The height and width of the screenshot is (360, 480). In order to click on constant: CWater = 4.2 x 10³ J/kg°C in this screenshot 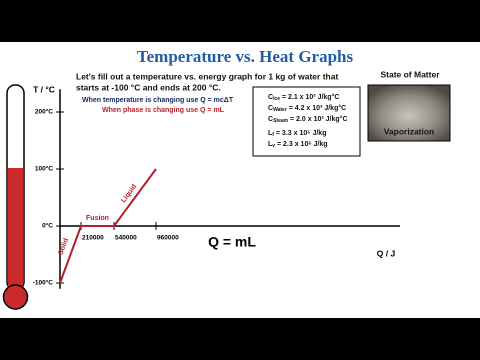, I will do `click(307, 108)`.